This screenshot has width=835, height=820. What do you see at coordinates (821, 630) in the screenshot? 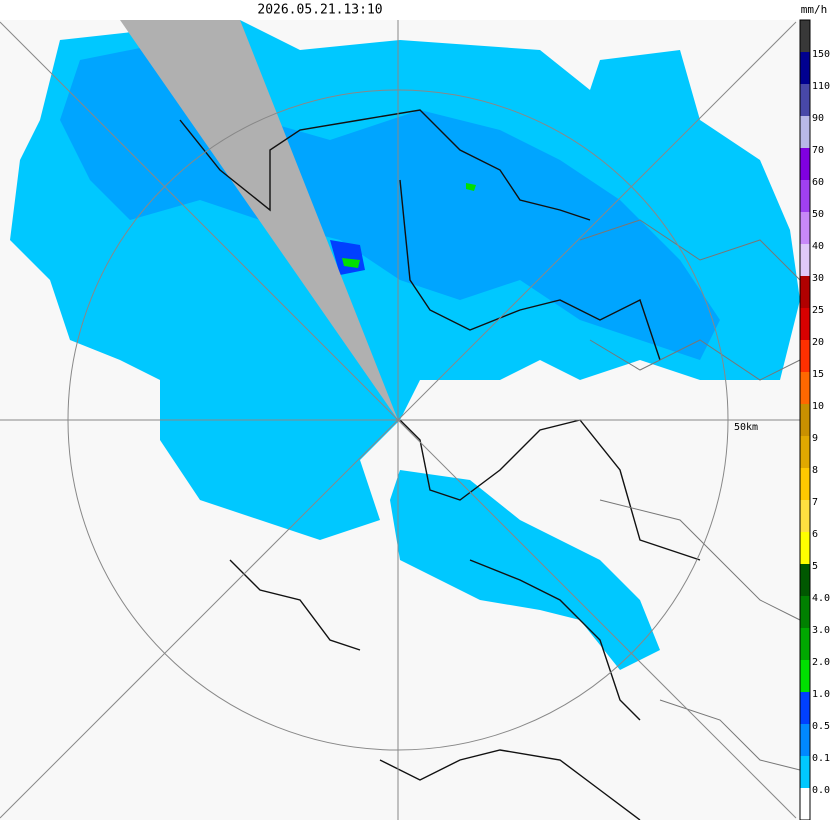
I see `legend-label: 3.0` at bounding box center [821, 630].